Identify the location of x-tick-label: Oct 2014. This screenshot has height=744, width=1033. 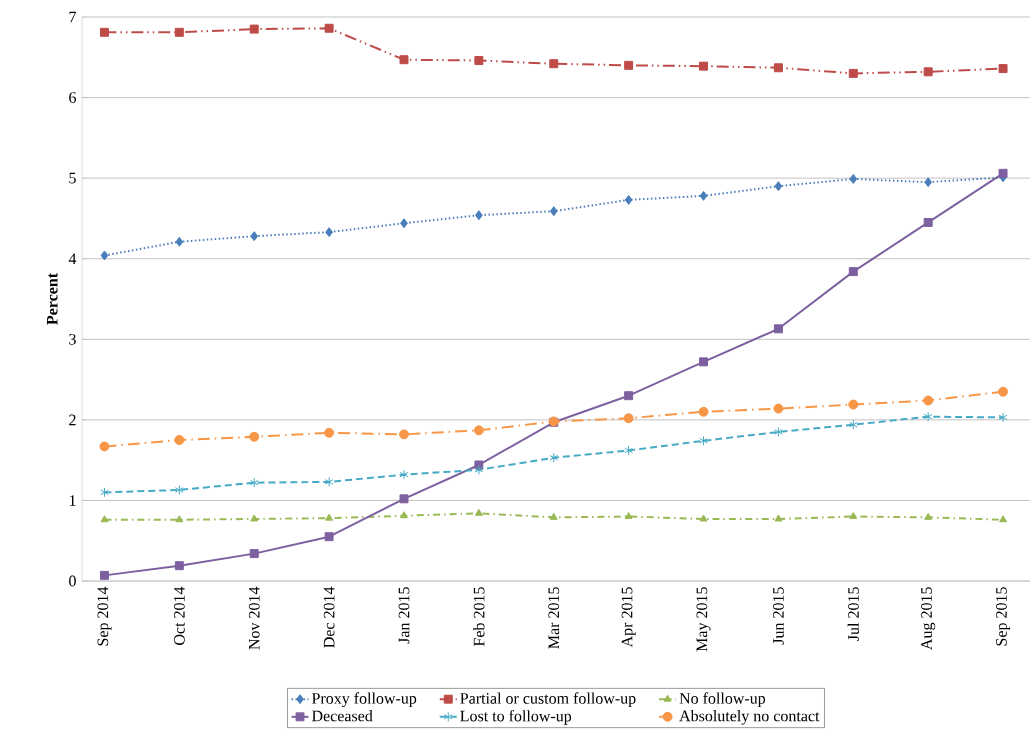
(179, 615).